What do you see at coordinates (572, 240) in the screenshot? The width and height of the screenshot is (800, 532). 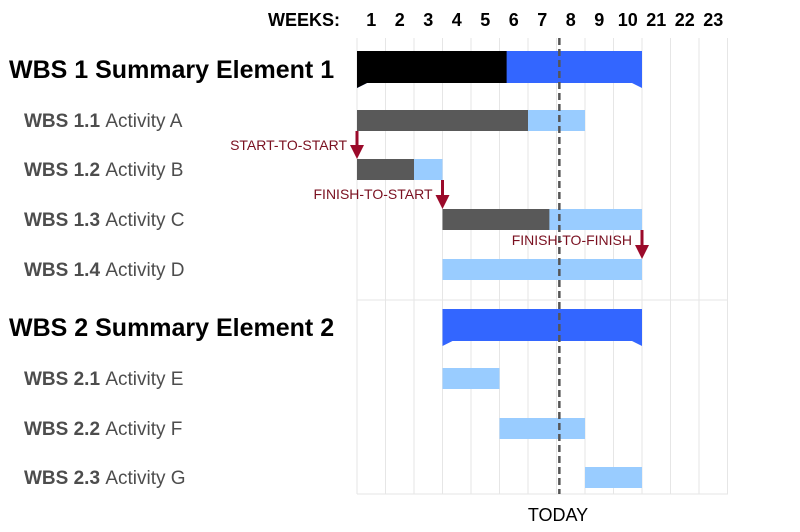 I see `dependency-label: FINISH-TO-FINISH` at bounding box center [572, 240].